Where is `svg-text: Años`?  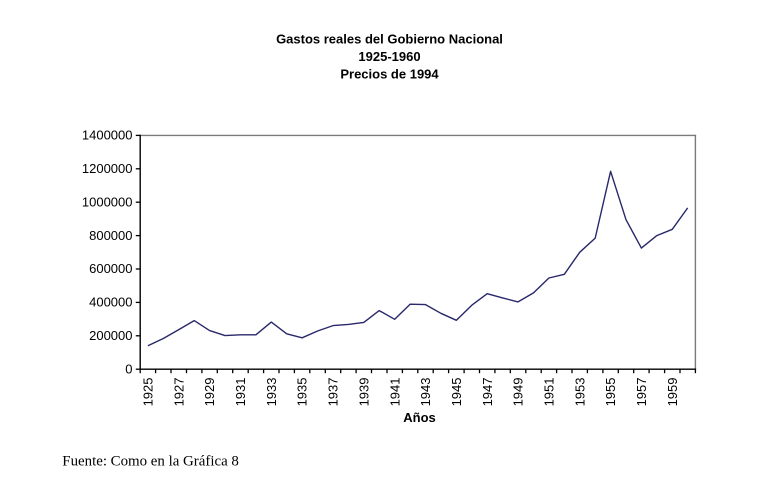 svg-text: Años is located at coordinates (419, 417).